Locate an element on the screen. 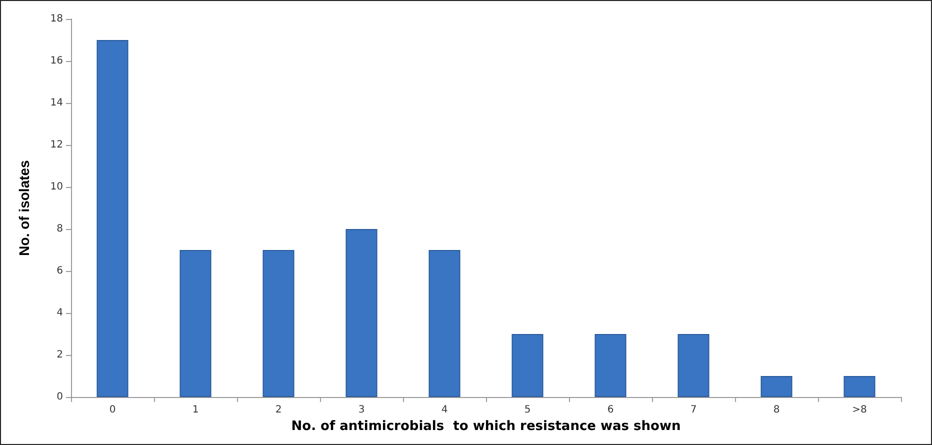 This screenshot has width=932, height=445. y-tick-label: 18 is located at coordinates (56, 19).